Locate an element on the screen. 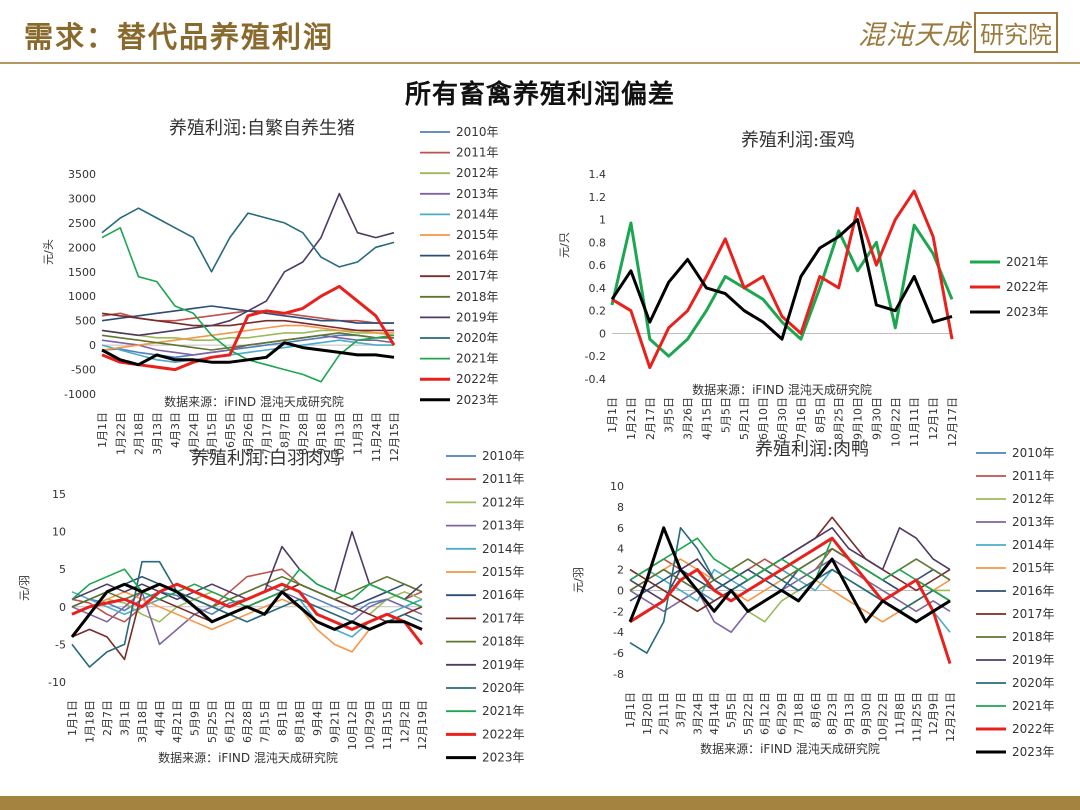 This screenshot has width=1080, height=810. main-title: 所有畜禽养殖利润偏差 is located at coordinates (539, 95).